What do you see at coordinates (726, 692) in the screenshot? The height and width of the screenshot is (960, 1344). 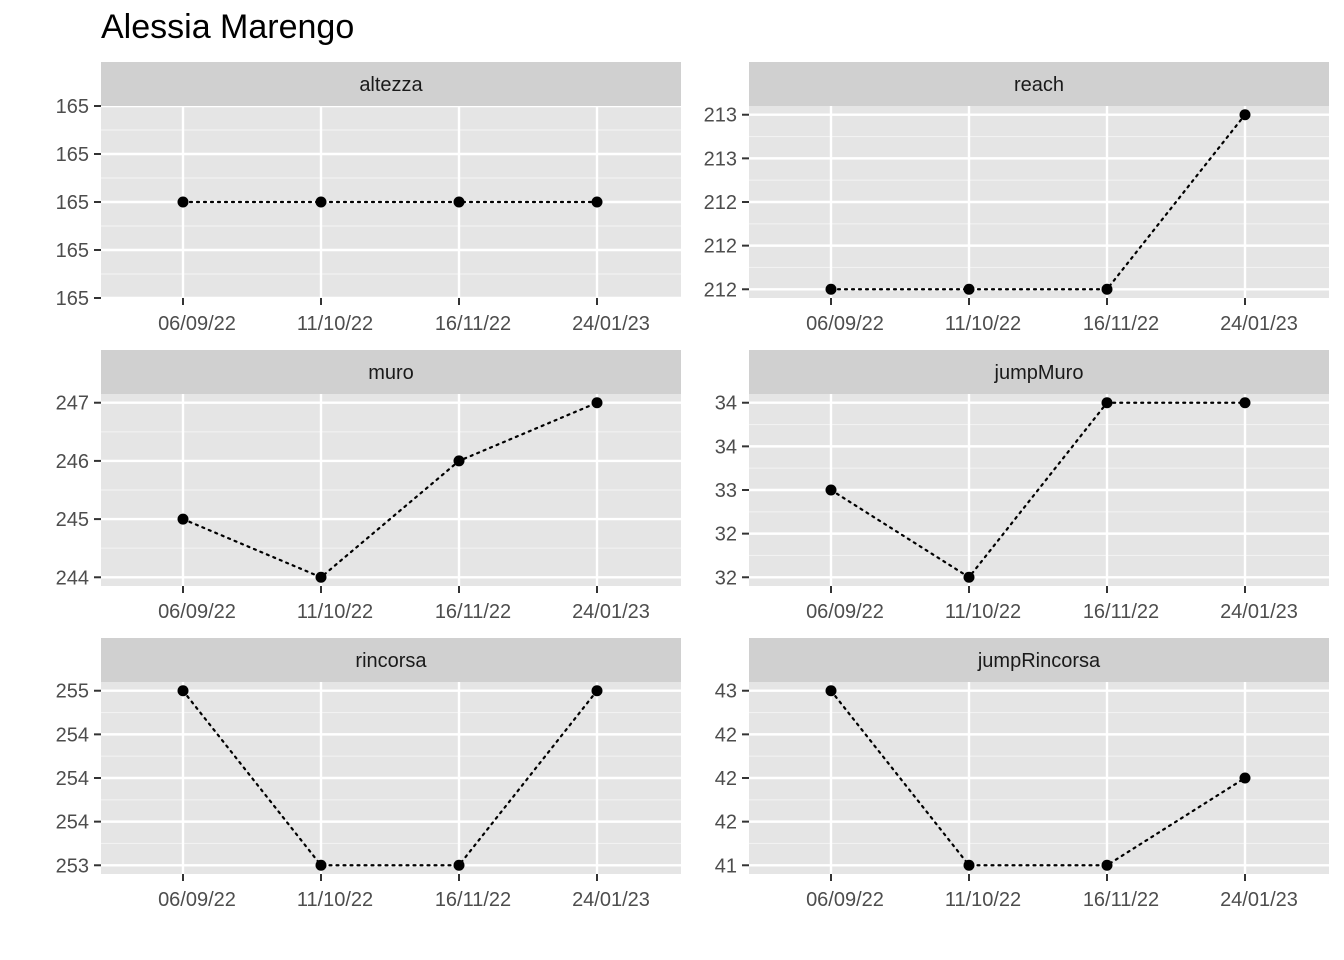 I see `y-tick-label: 43` at bounding box center [726, 692].